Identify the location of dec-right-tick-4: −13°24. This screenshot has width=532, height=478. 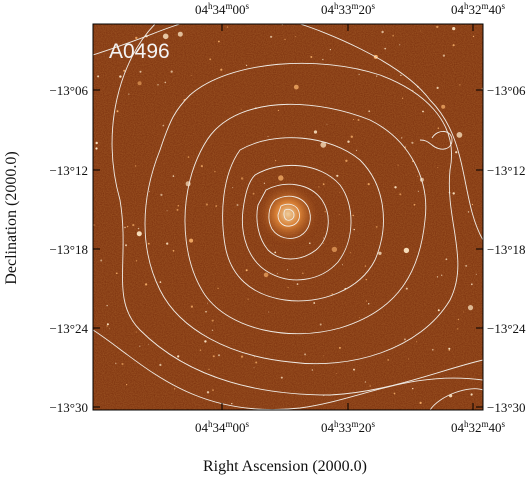
(506, 328).